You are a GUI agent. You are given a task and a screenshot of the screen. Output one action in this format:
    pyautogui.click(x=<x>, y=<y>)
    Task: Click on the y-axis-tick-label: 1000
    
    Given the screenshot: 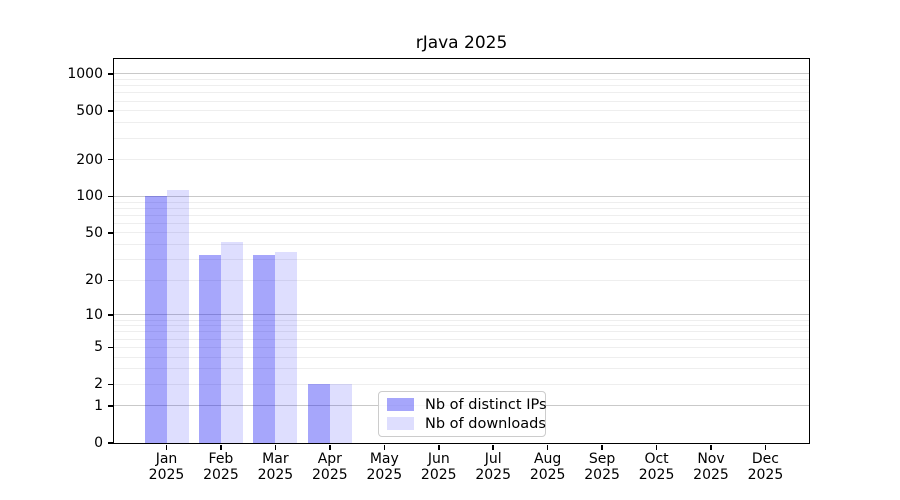 What is the action you would take?
    pyautogui.click(x=85, y=73)
    